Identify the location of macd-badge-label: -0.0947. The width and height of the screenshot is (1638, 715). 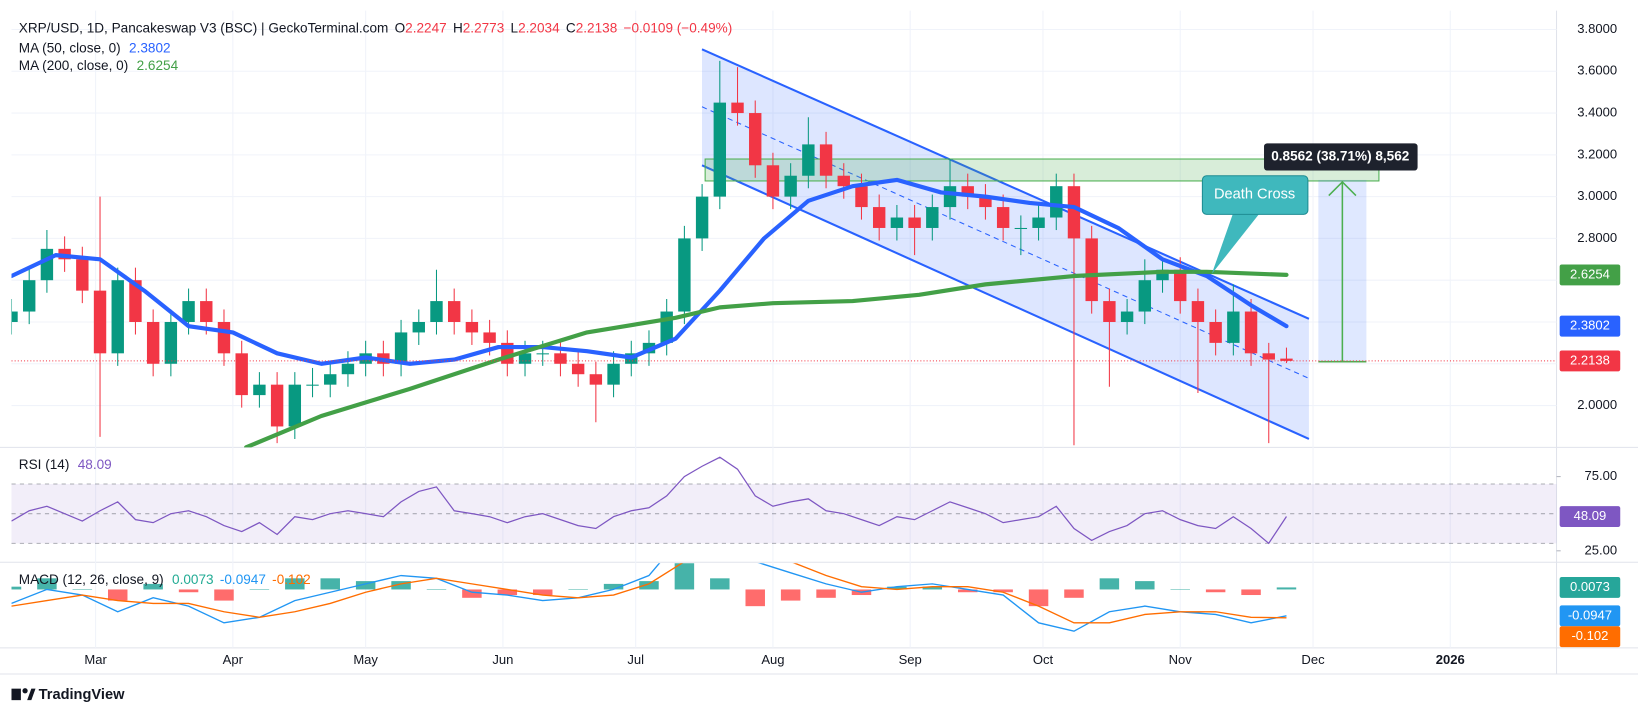
(1590, 614).